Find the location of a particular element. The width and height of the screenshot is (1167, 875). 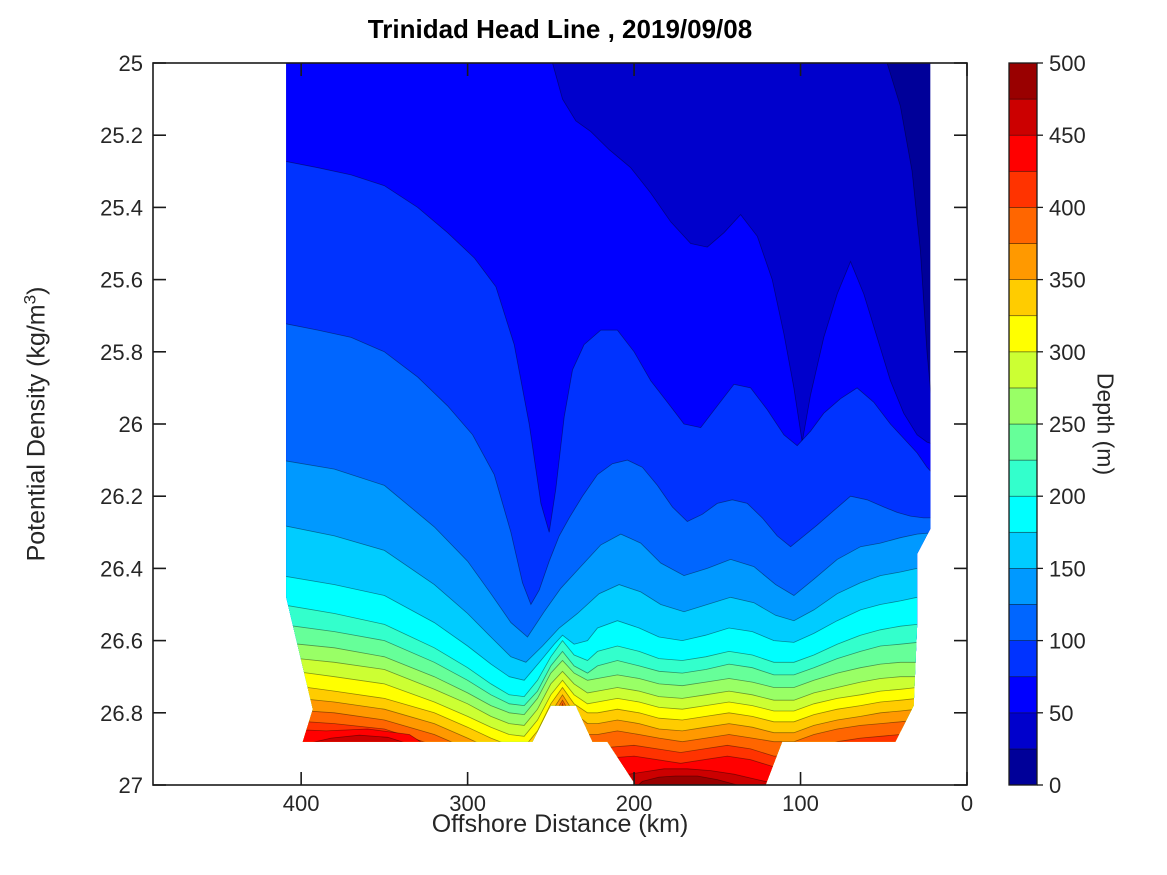

colorbar-tick-label: 300 is located at coordinates (1067, 352).